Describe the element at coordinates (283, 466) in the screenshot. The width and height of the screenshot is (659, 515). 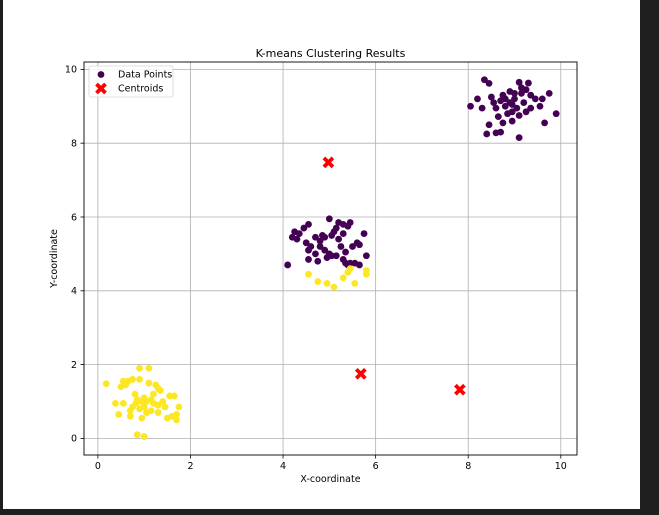
I see `x-tick-label: 4` at that location.